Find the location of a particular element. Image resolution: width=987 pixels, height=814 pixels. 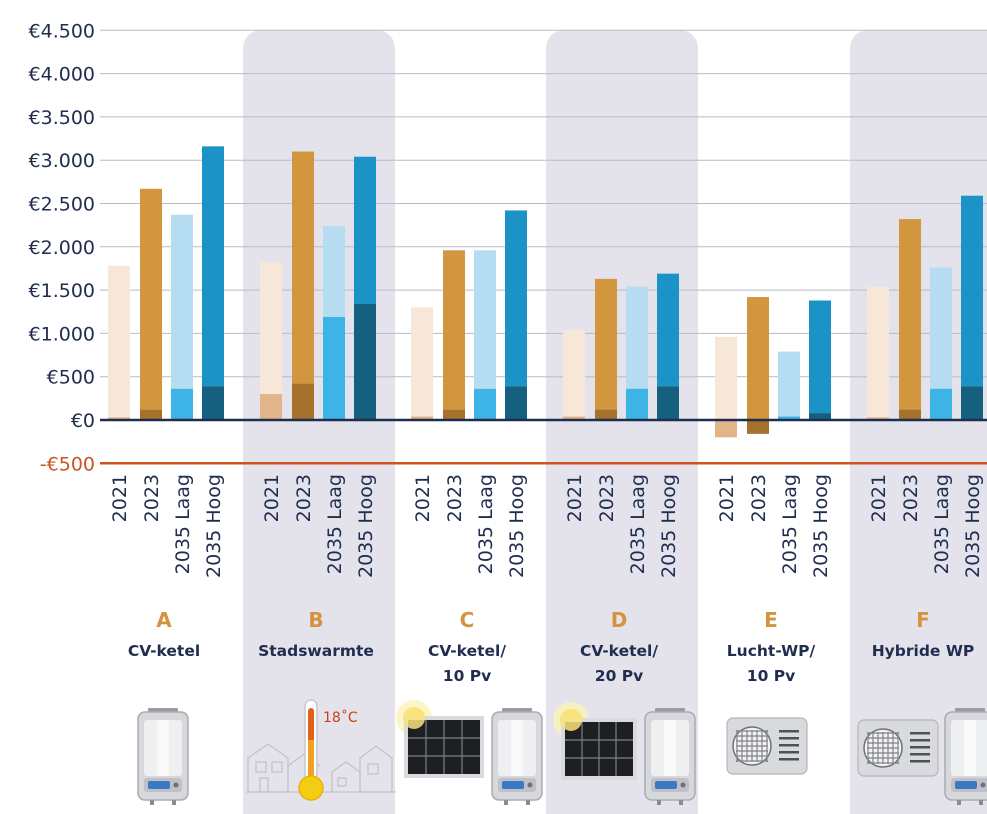

y-tick-label: €2.500 is located at coordinates (62, 205).